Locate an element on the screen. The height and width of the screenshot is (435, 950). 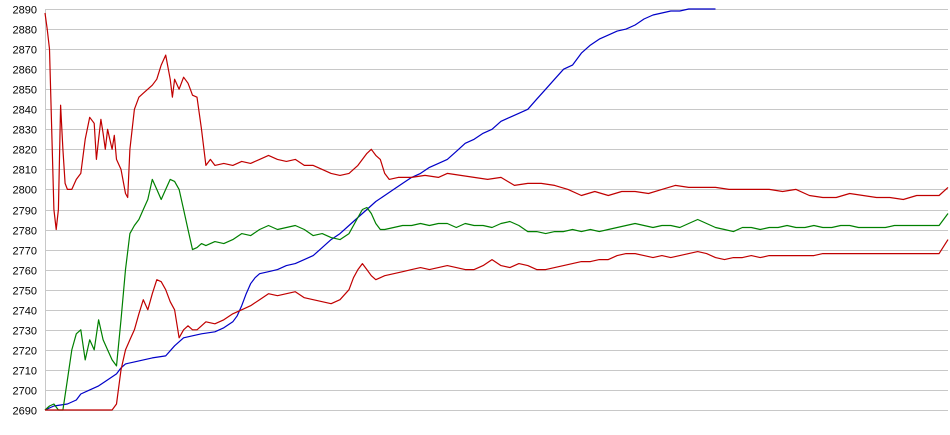
y-tick-label: 2810 is located at coordinates (25, 171).